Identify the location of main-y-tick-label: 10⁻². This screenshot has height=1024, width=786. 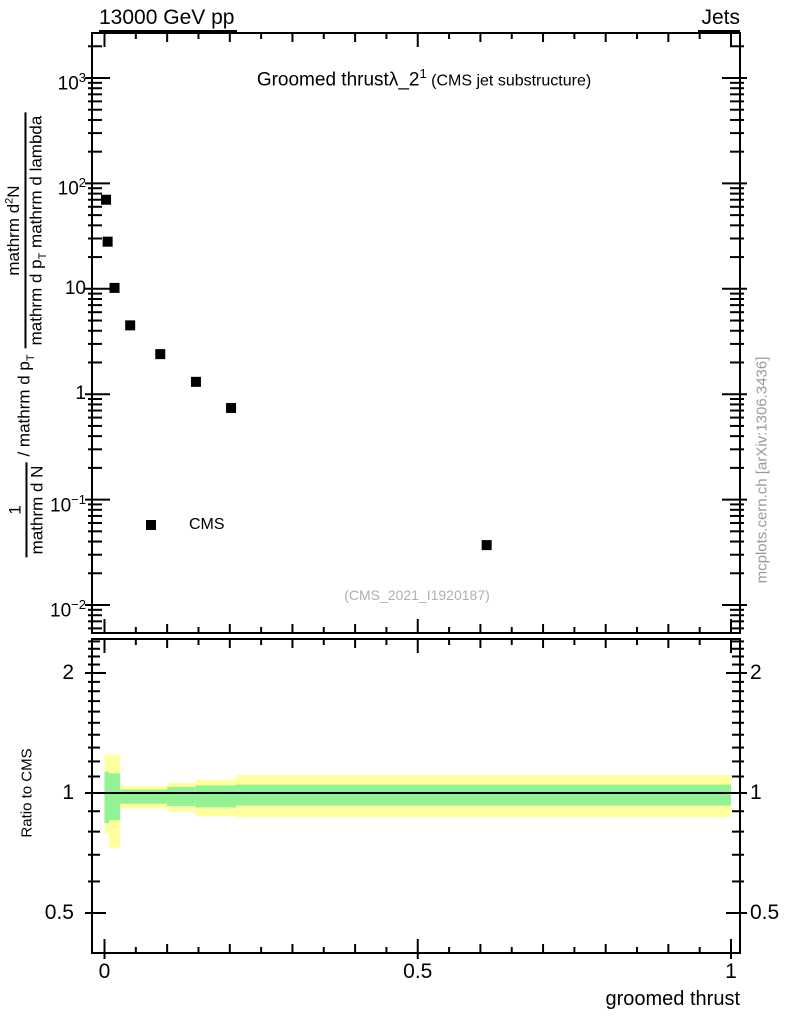
(68, 609).